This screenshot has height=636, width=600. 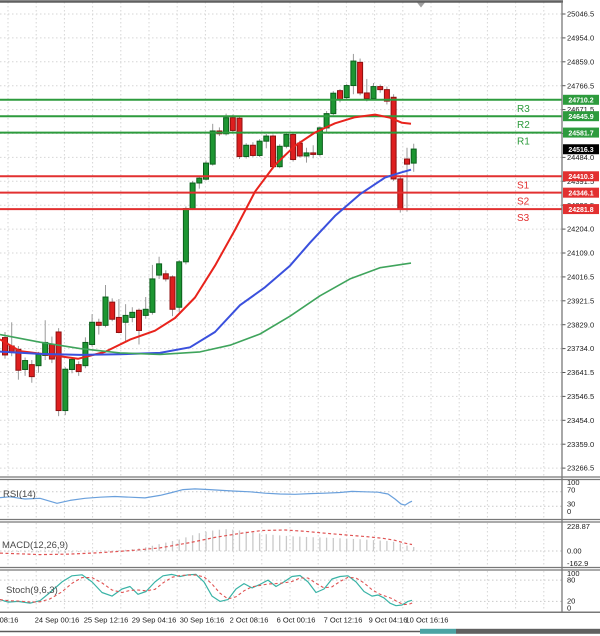 What do you see at coordinates (438, 631) in the screenshot?
I see `scrollbar-thumb` at bounding box center [438, 631].